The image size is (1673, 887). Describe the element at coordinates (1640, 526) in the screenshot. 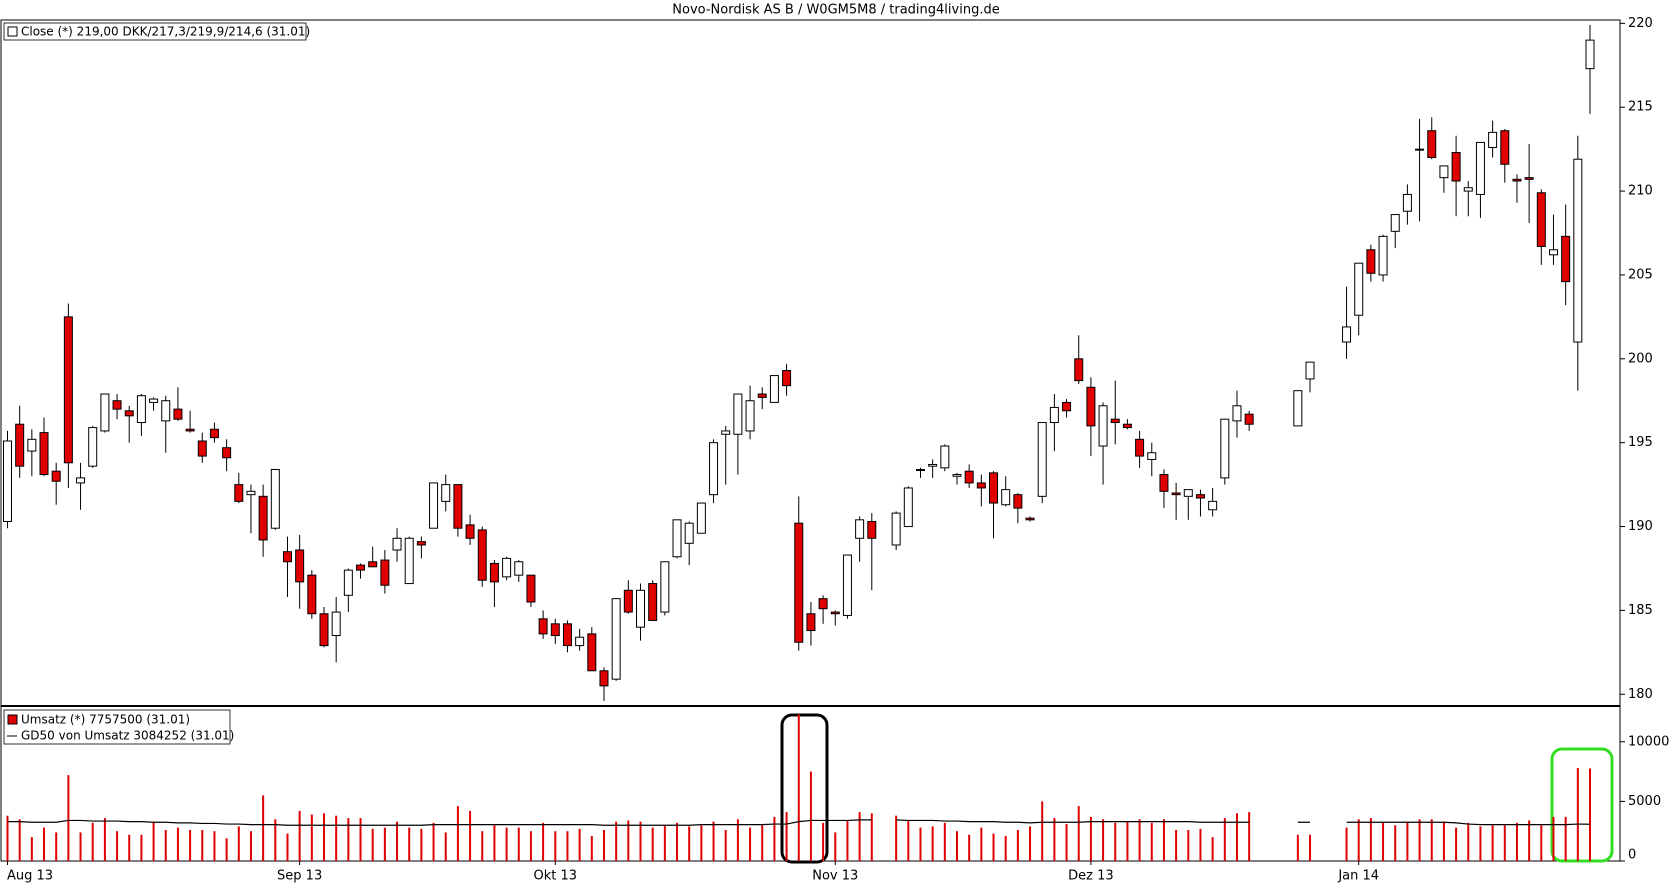

I see `y-tick-label: 190` at that location.